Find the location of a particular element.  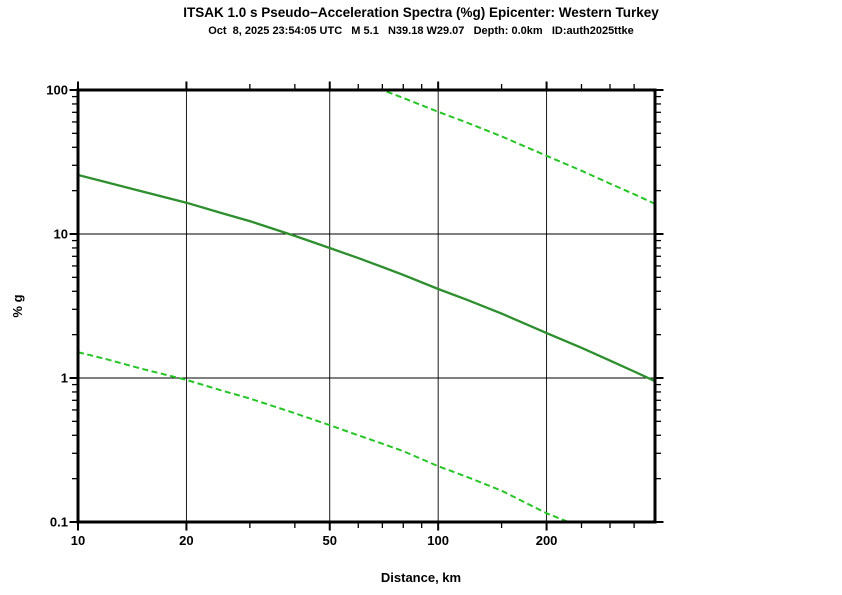

x-tick-label: 50 is located at coordinates (330, 540).